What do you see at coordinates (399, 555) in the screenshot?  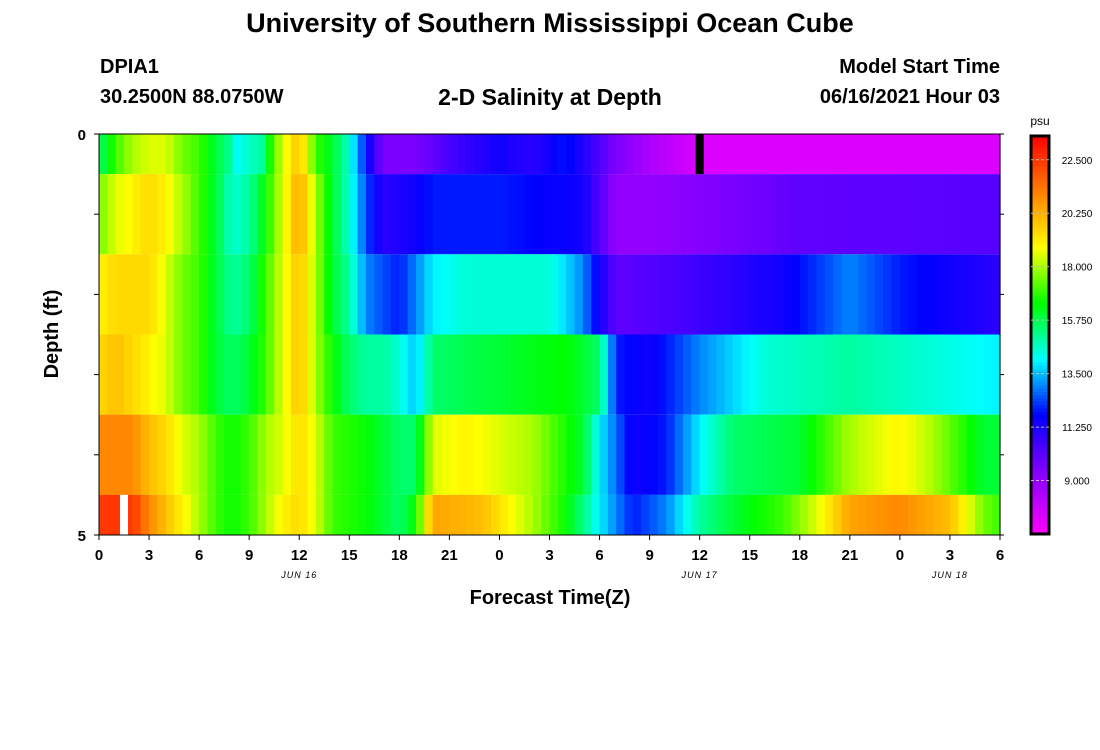 I see `x-tick-label: 18` at bounding box center [399, 555].